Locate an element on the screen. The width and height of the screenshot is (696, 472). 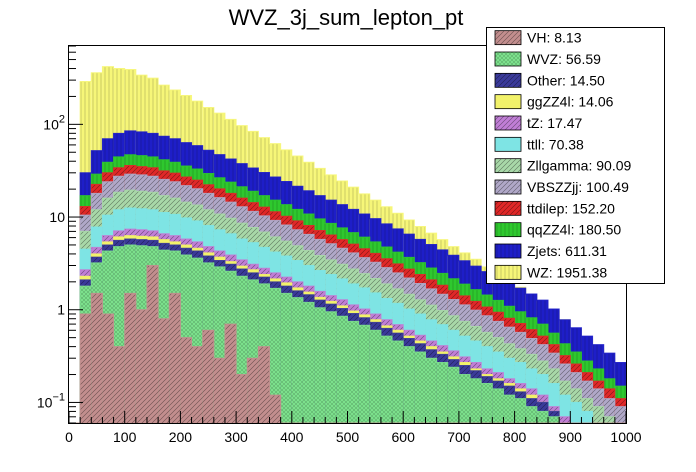
legend-series-total: 14.06 is located at coordinates (595, 102).